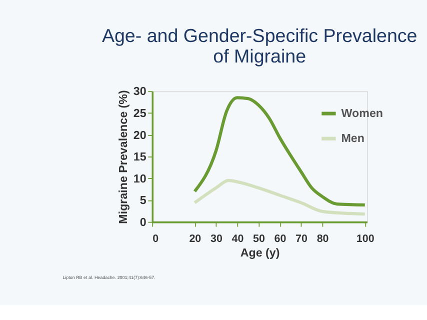 Image resolution: width=427 pixels, height=320 pixels. What do you see at coordinates (139, 135) in the screenshot?
I see `y-tick-label: 20` at bounding box center [139, 135].